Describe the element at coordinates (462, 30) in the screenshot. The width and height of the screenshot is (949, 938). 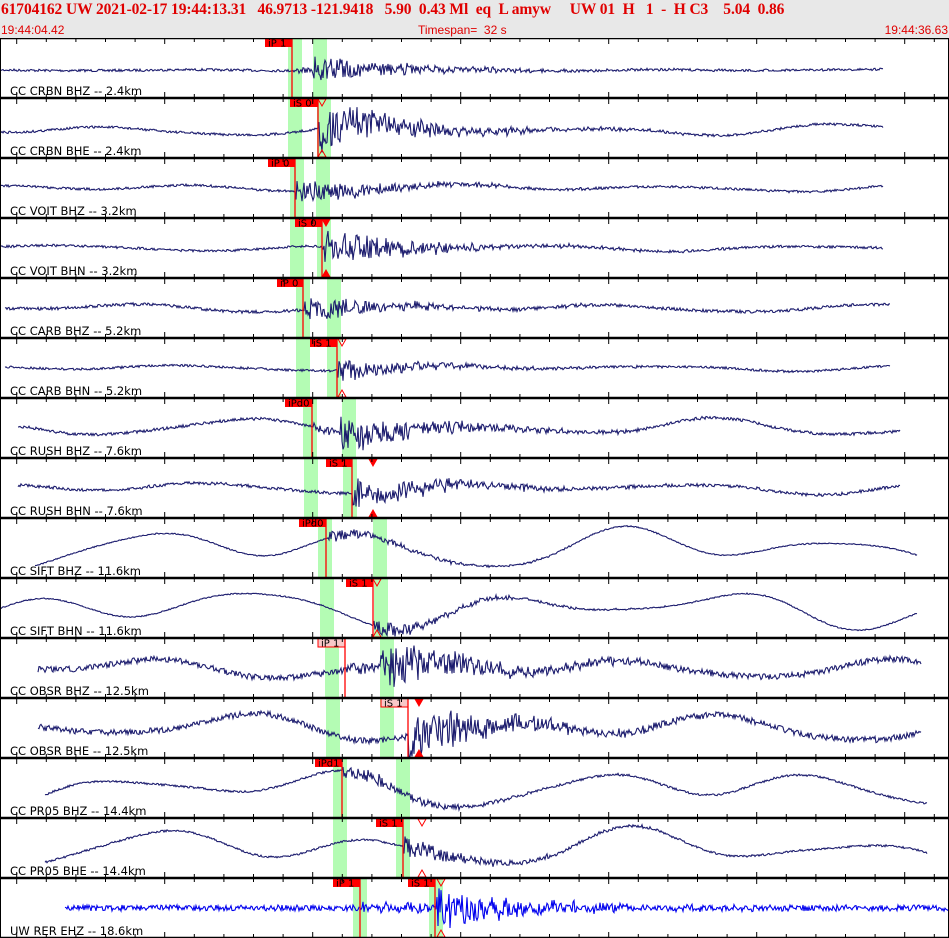
I see `timespan: Timespan= 32 s` at that location.